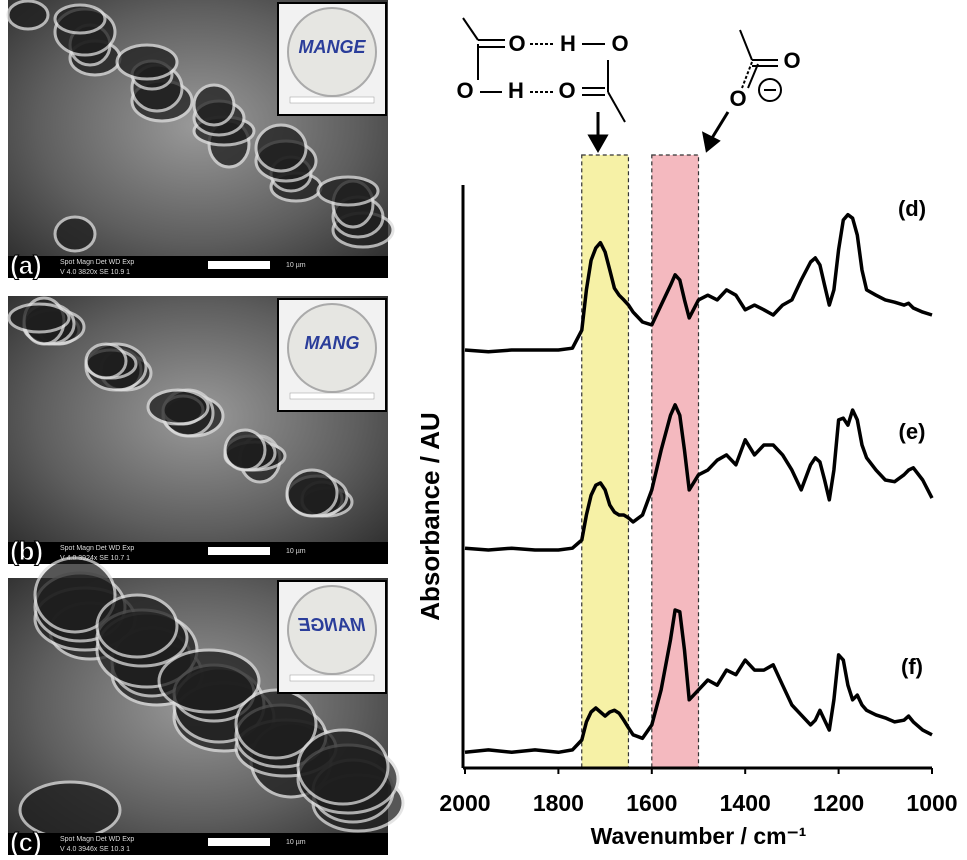 The image size is (967, 860). What do you see at coordinates (430, 516) in the screenshot?
I see `y-axis-label: Absorbance / AU` at bounding box center [430, 516].